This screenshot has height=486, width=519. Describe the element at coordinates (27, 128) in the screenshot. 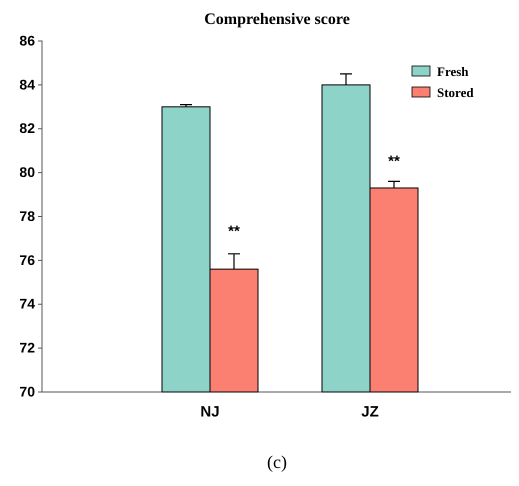

I see `y-tick-label: 82` at that location.